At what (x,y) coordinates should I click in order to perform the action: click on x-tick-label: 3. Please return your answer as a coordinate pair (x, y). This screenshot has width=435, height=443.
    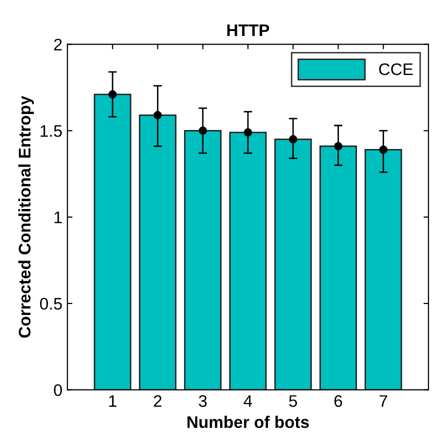
    Looking at the image, I should click on (202, 401).